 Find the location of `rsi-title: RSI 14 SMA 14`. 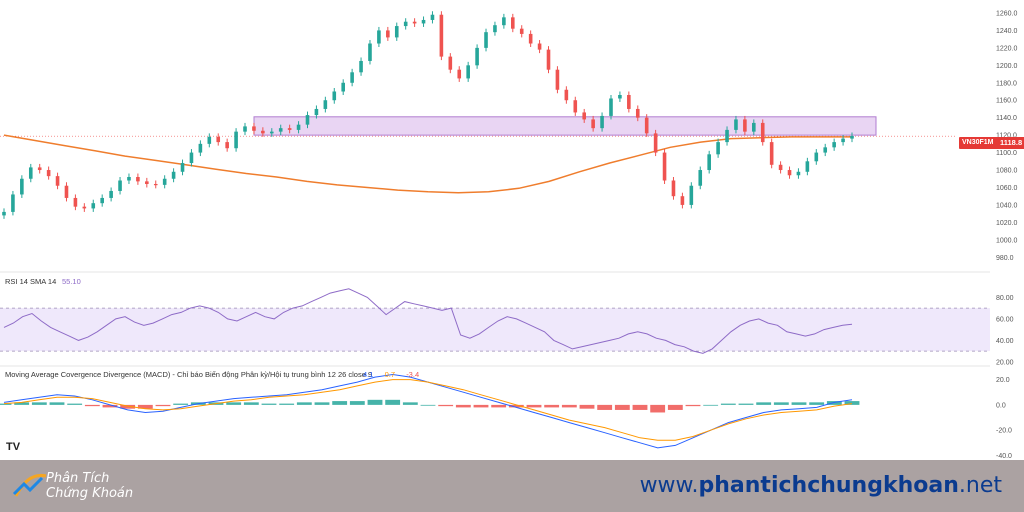

rsi-title: RSI 14 SMA 14 is located at coordinates (30, 281).